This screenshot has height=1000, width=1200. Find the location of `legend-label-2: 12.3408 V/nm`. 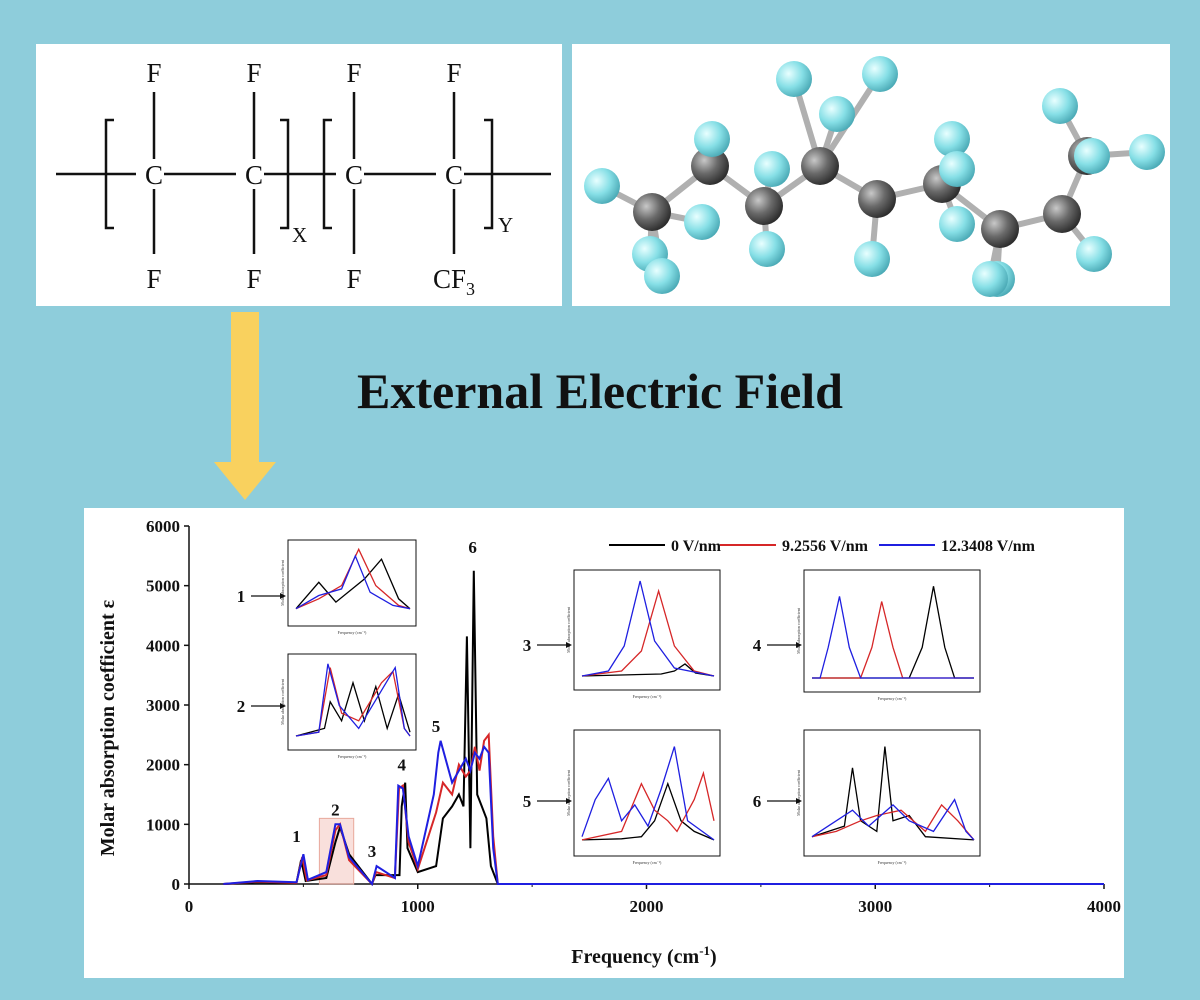

legend-label-2: 12.3408 V/nm is located at coordinates (988, 546).